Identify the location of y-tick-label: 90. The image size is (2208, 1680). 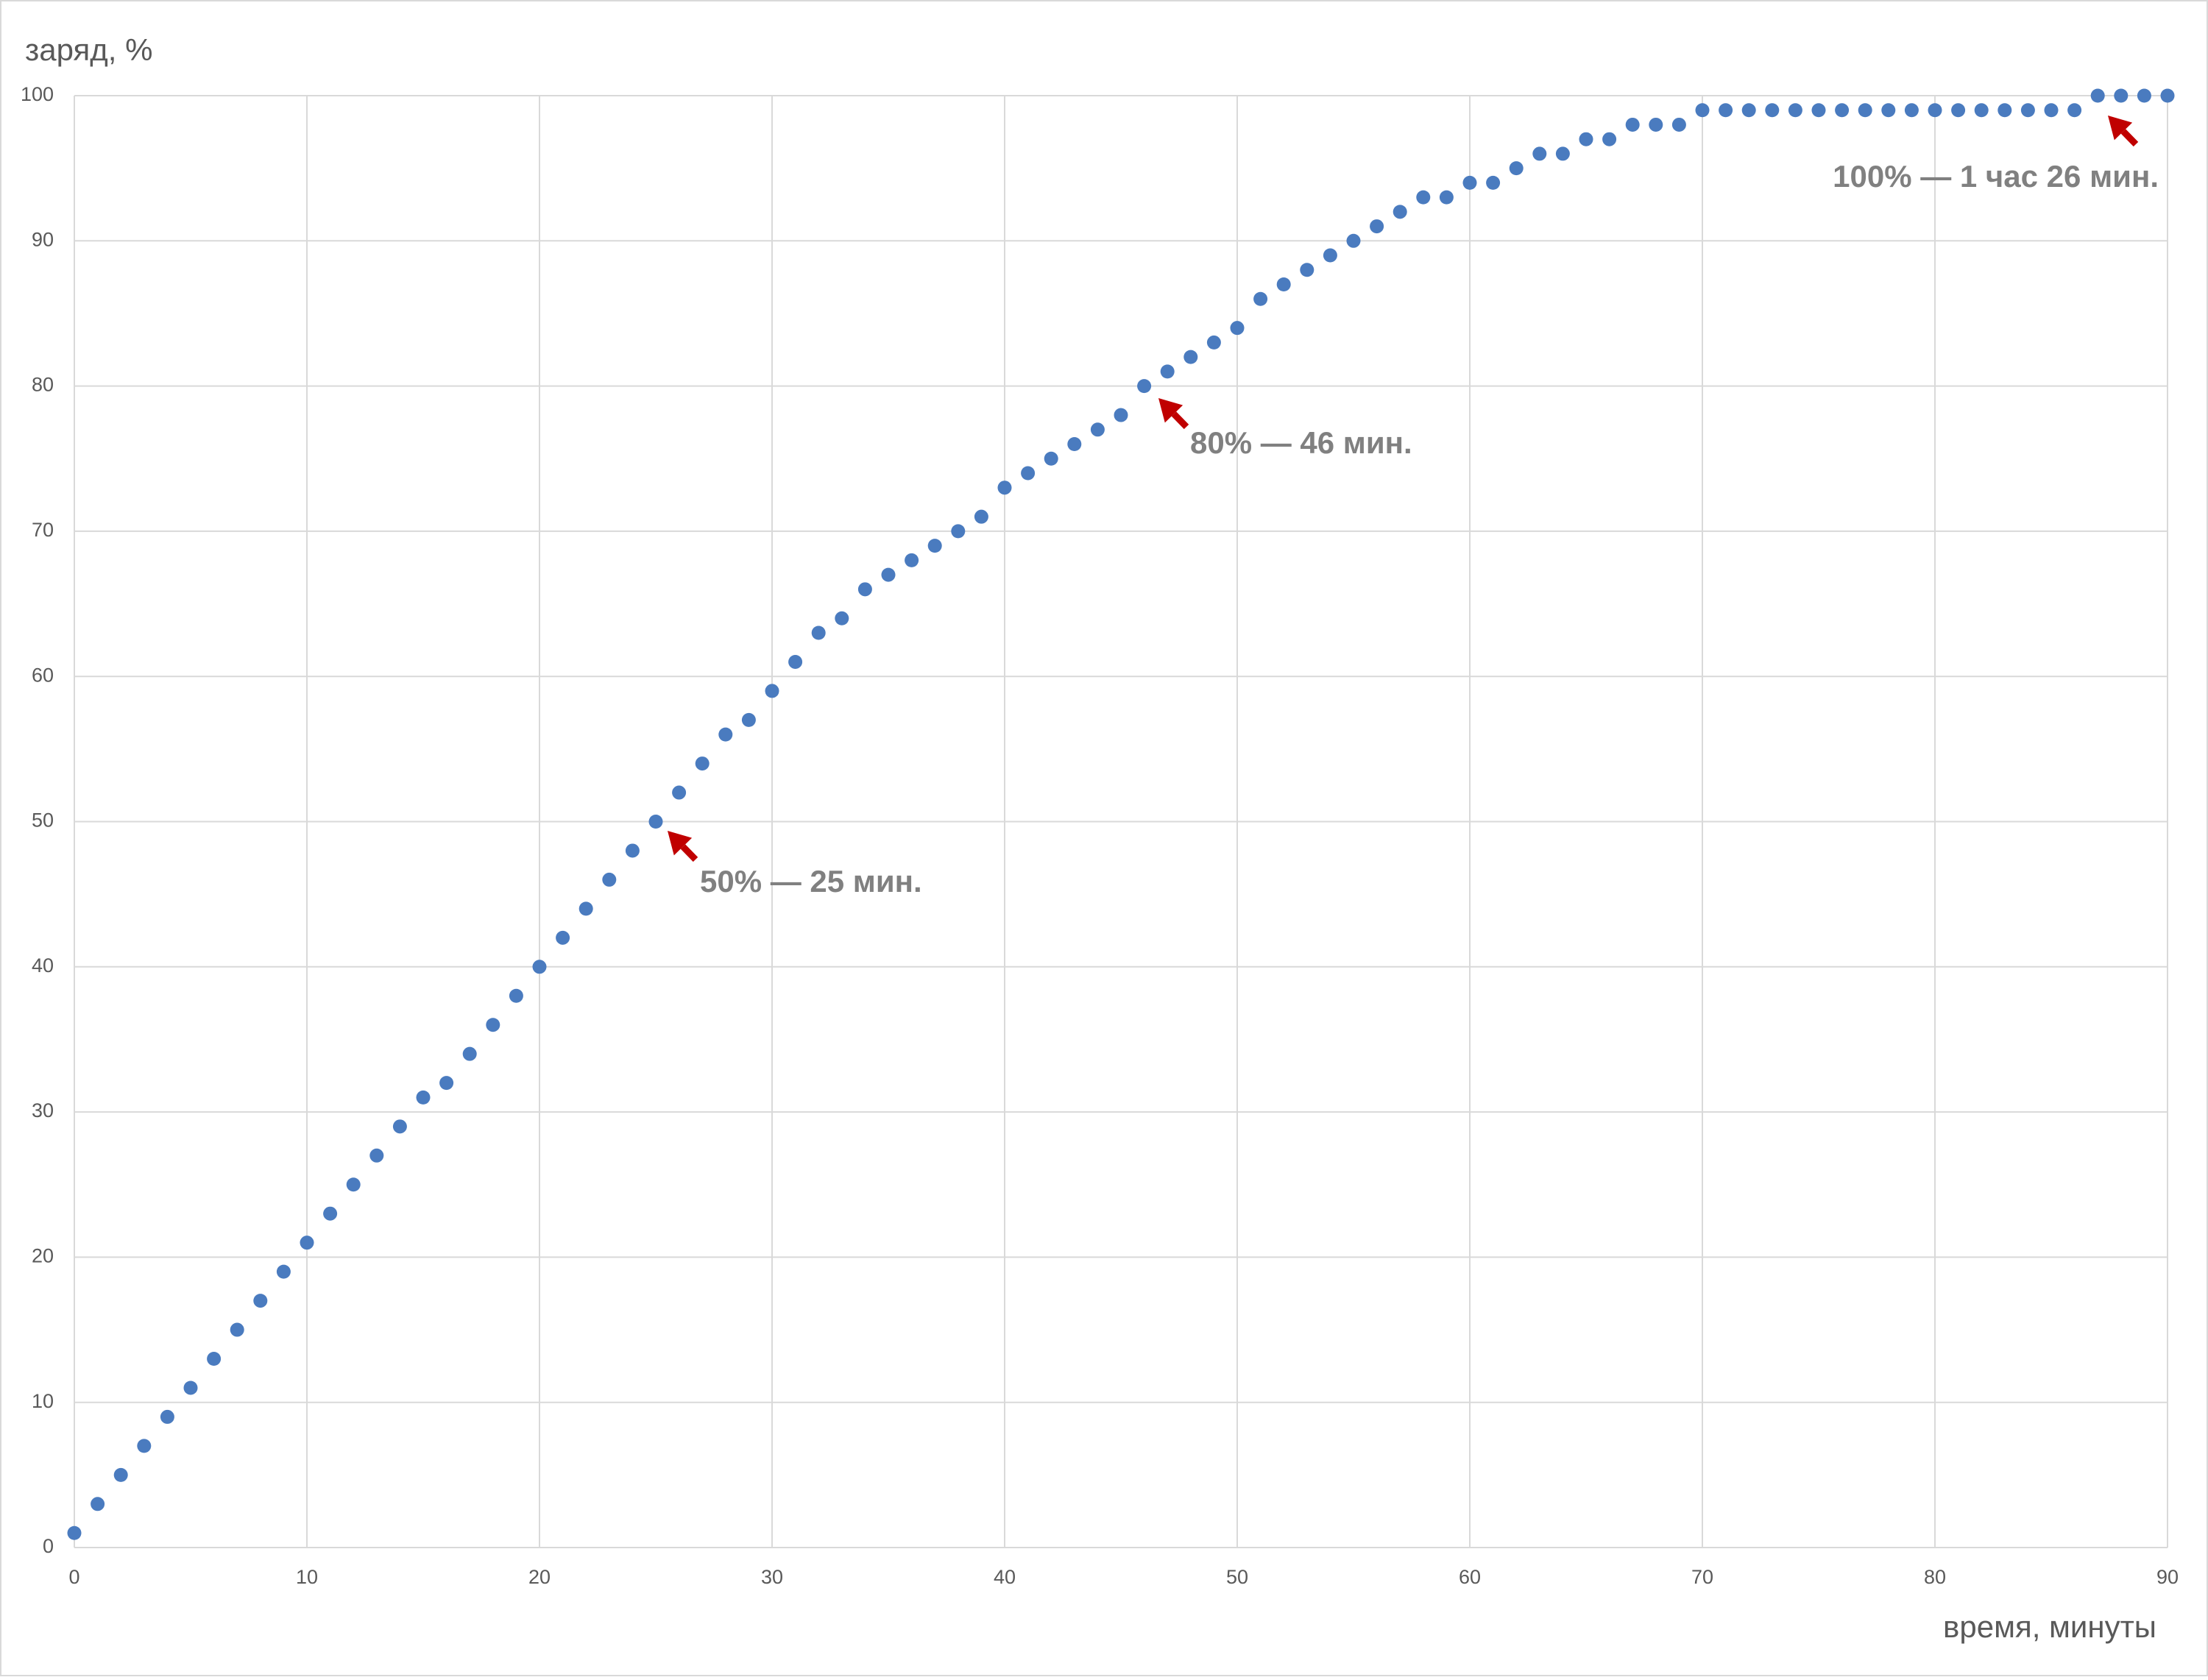
(43, 239).